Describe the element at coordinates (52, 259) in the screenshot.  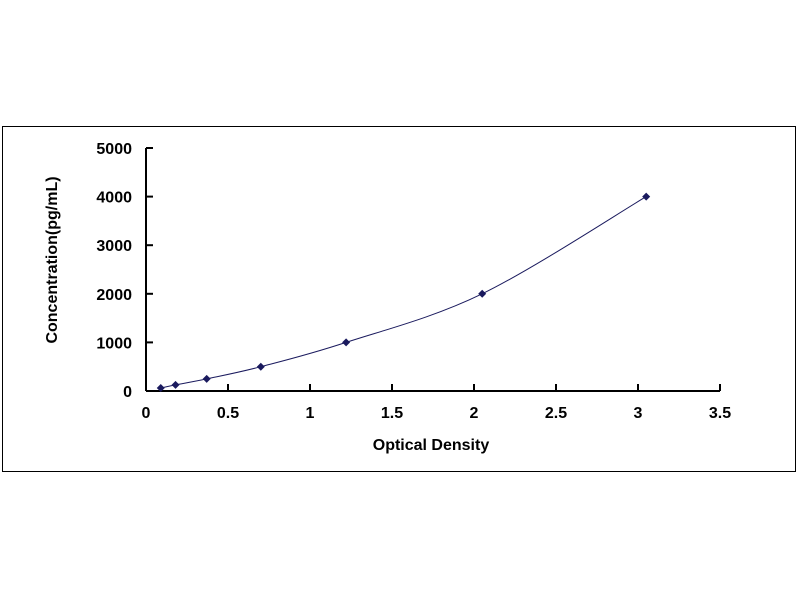
I see `y-axis-label: Concentration(pg/mL)` at that location.